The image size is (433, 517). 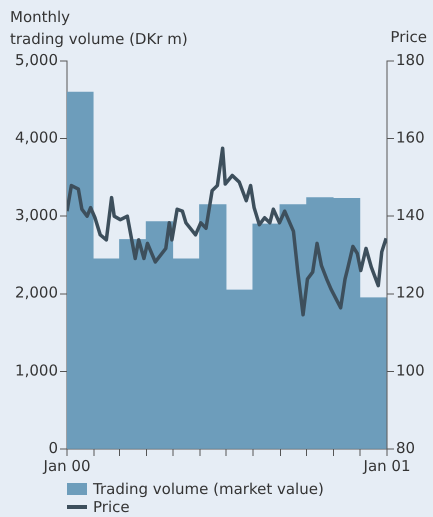 What do you see at coordinates (208, 489) in the screenshot?
I see `legend-label: Trading volume (market value)` at bounding box center [208, 489].